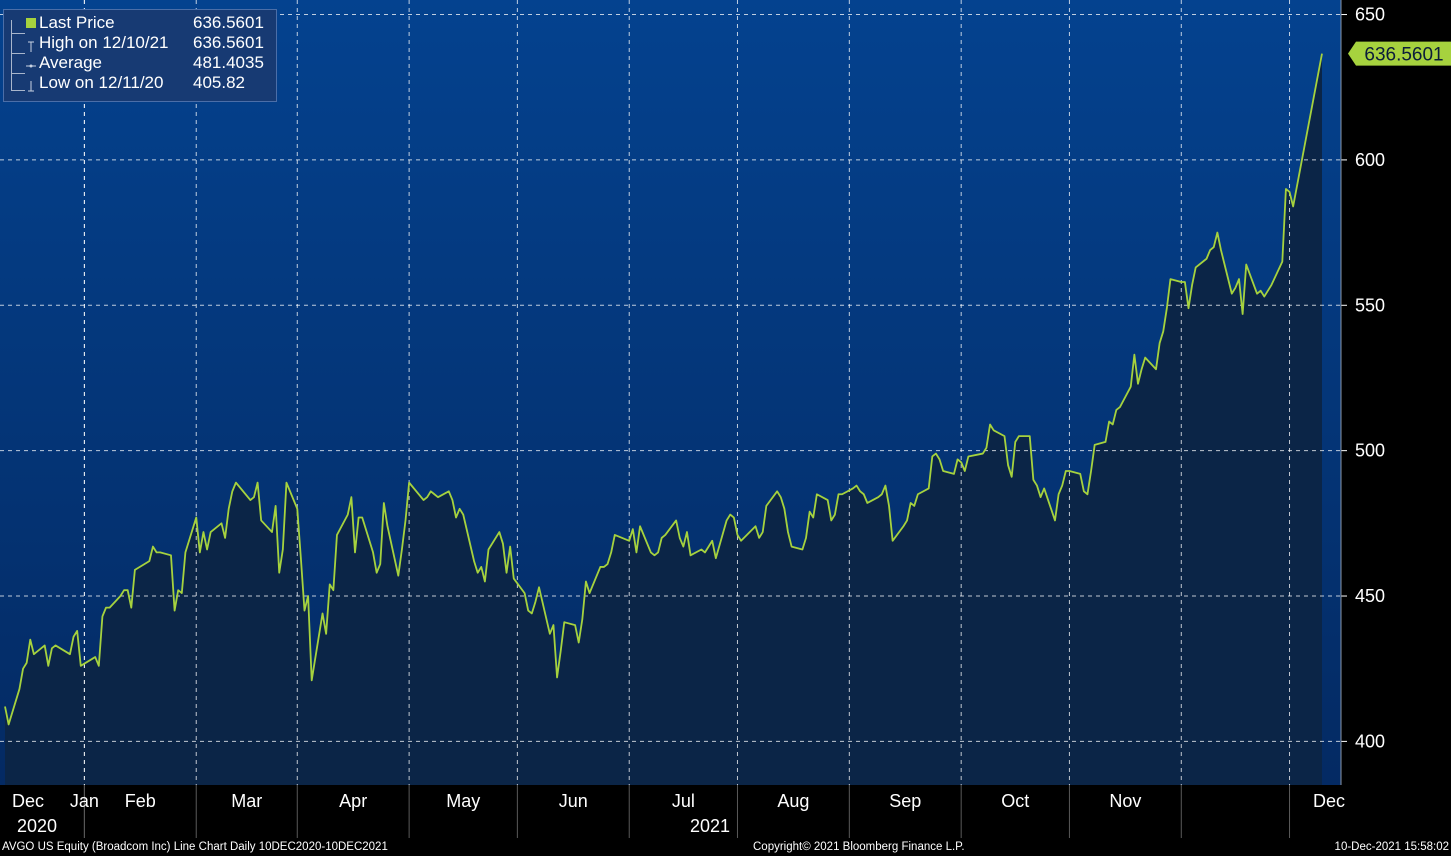  I want to click on timestamp-text: 10-Dec-2021 15:58:02, so click(1391, 847).